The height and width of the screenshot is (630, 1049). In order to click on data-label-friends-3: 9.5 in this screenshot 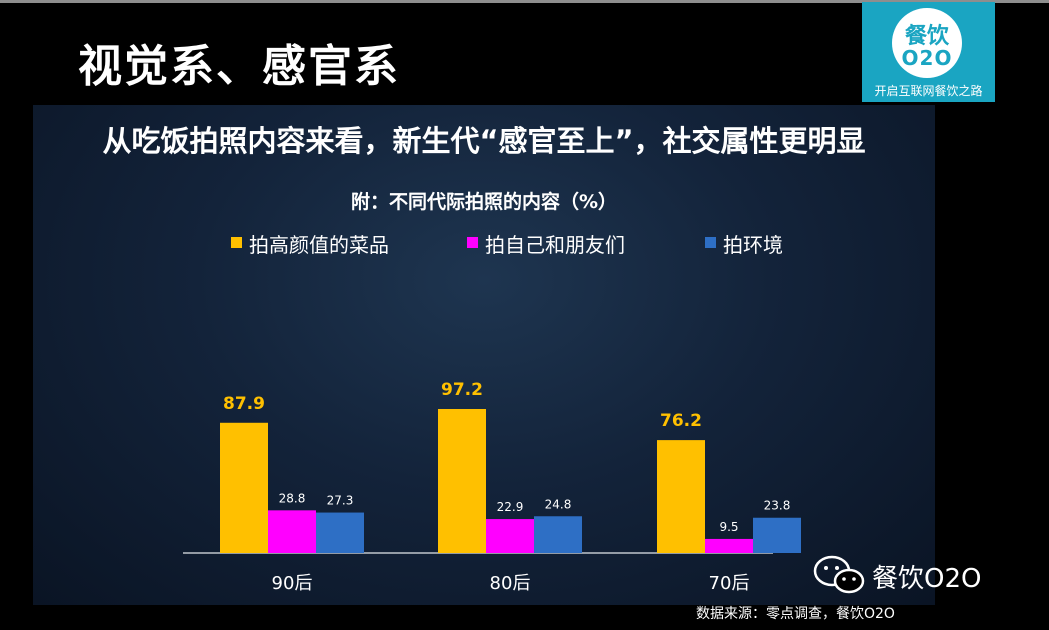, I will do `click(728, 527)`.